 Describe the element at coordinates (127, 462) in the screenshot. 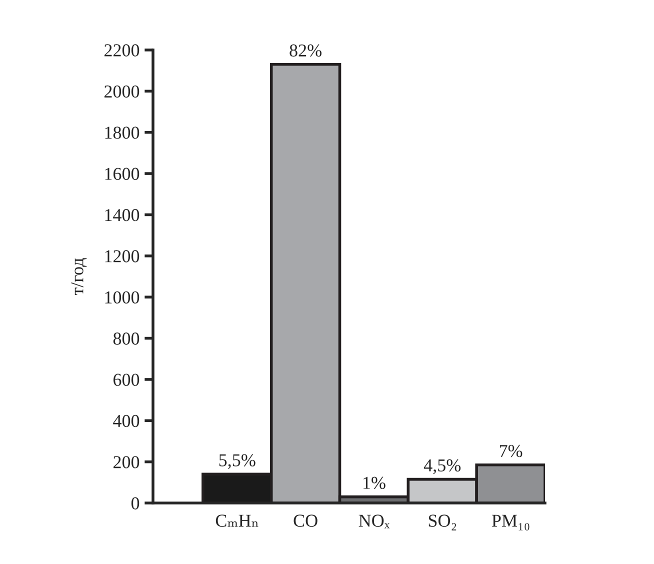

I see `y-tick-label: 200` at that location.